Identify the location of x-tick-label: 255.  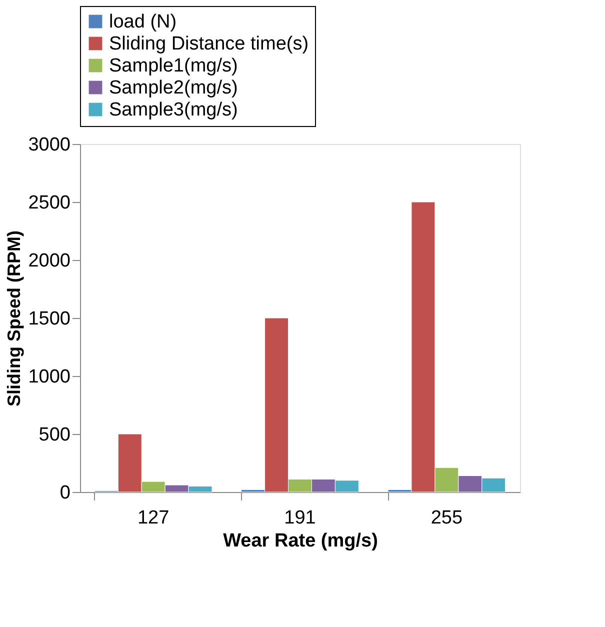
(446, 518).